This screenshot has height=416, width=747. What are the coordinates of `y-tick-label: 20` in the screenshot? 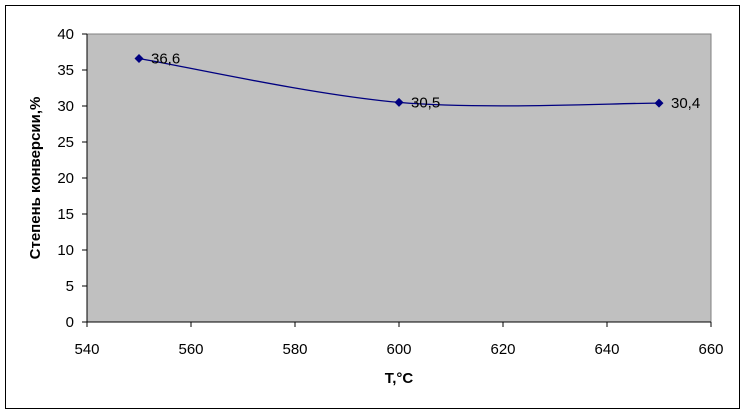 It's located at (65, 178).